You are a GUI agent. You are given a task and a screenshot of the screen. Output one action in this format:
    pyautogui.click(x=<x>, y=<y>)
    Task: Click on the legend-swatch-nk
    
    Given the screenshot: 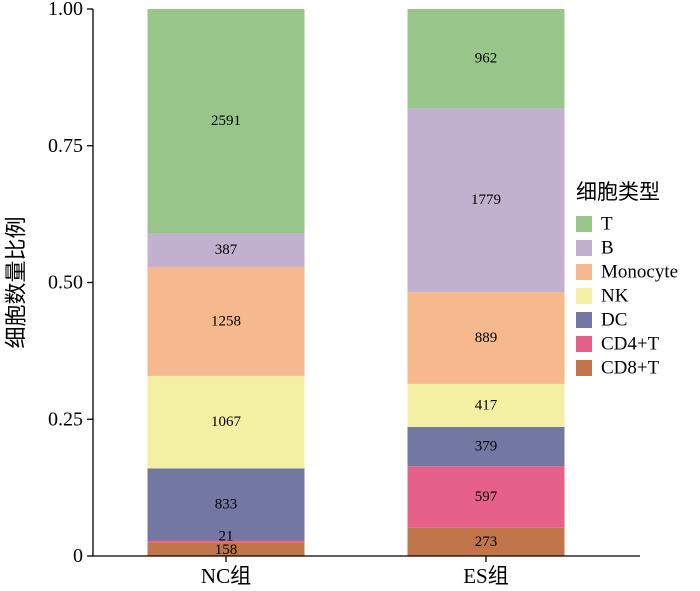 What is the action you would take?
    pyautogui.click(x=584, y=296)
    